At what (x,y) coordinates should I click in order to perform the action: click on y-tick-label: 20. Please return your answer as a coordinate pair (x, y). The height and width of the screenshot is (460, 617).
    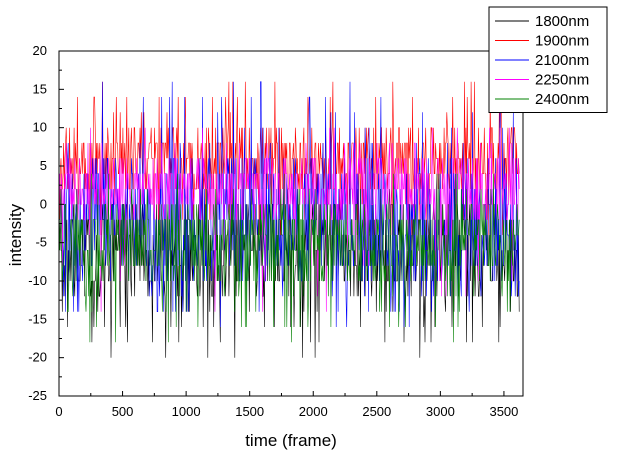
    Looking at the image, I should click on (40, 50).